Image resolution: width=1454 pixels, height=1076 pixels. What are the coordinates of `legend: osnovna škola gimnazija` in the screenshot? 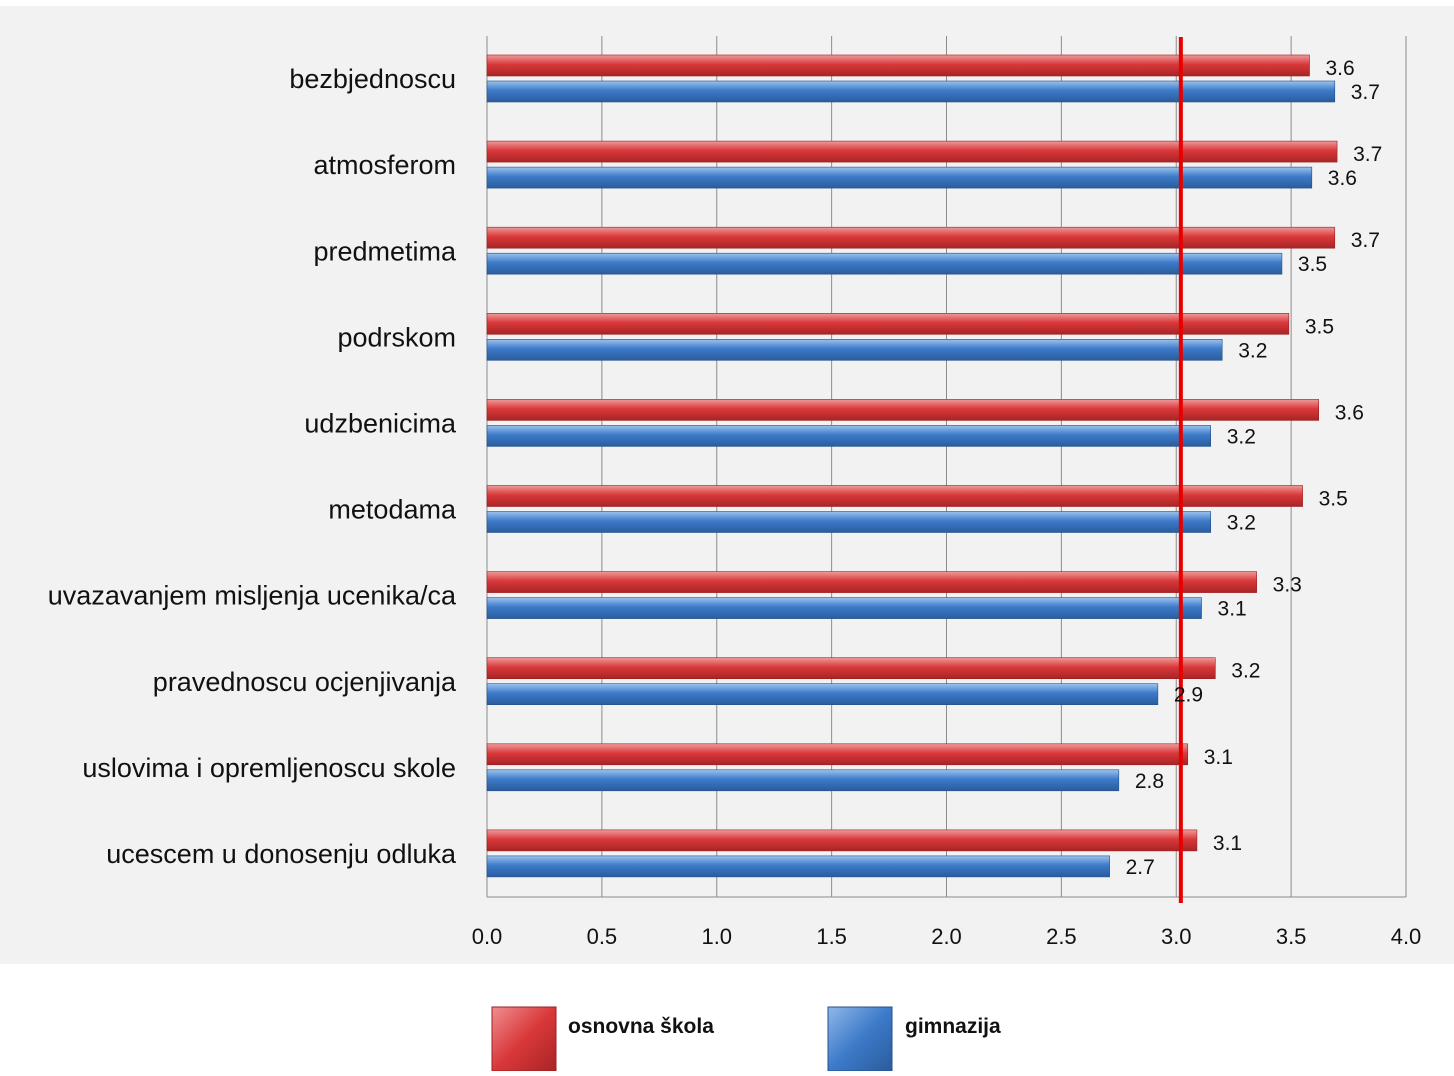 It's located at (746, 1039).